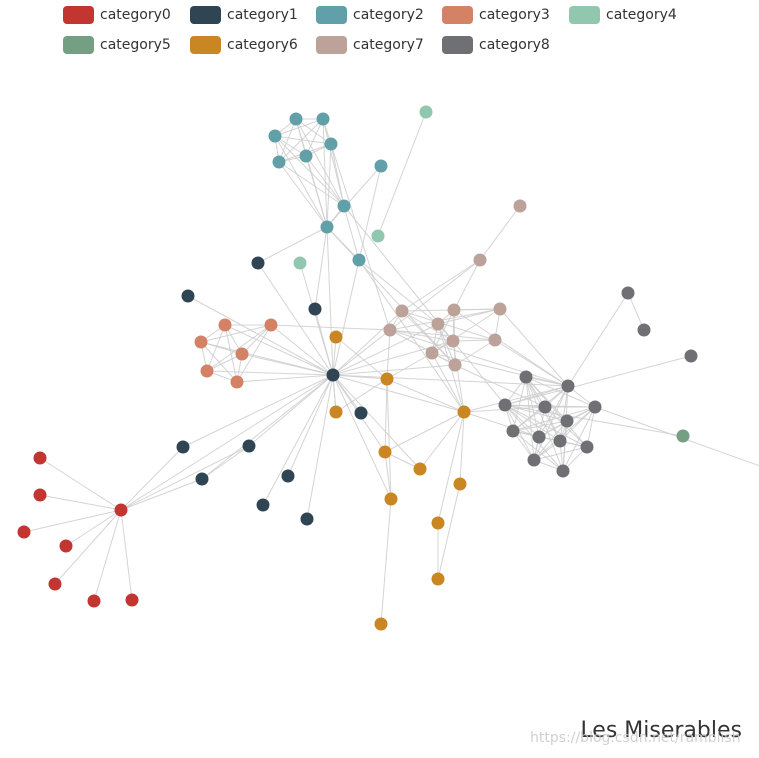  I want to click on legend-label: category6, so click(262, 45).